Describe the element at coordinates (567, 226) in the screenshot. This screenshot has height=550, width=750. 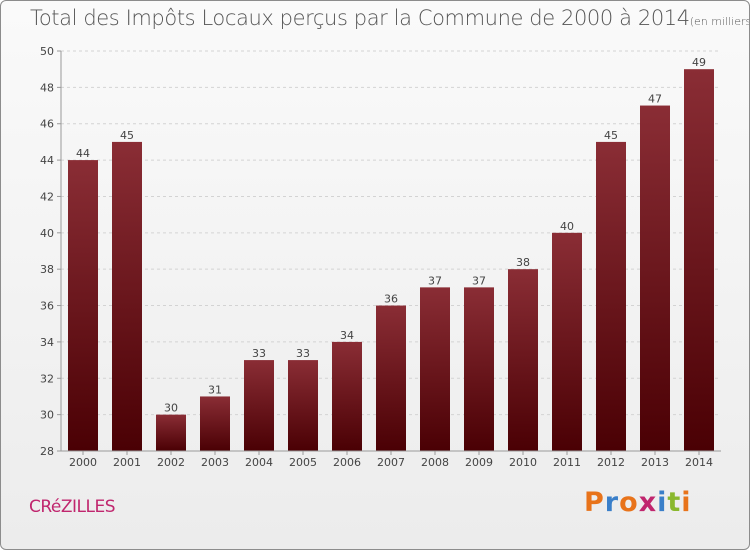
I see `data-label: 40` at that location.